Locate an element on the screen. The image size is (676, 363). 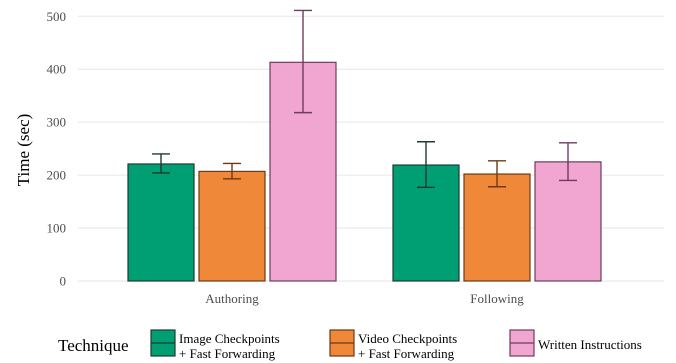
y-tick-label: 400 is located at coordinates (57, 69).